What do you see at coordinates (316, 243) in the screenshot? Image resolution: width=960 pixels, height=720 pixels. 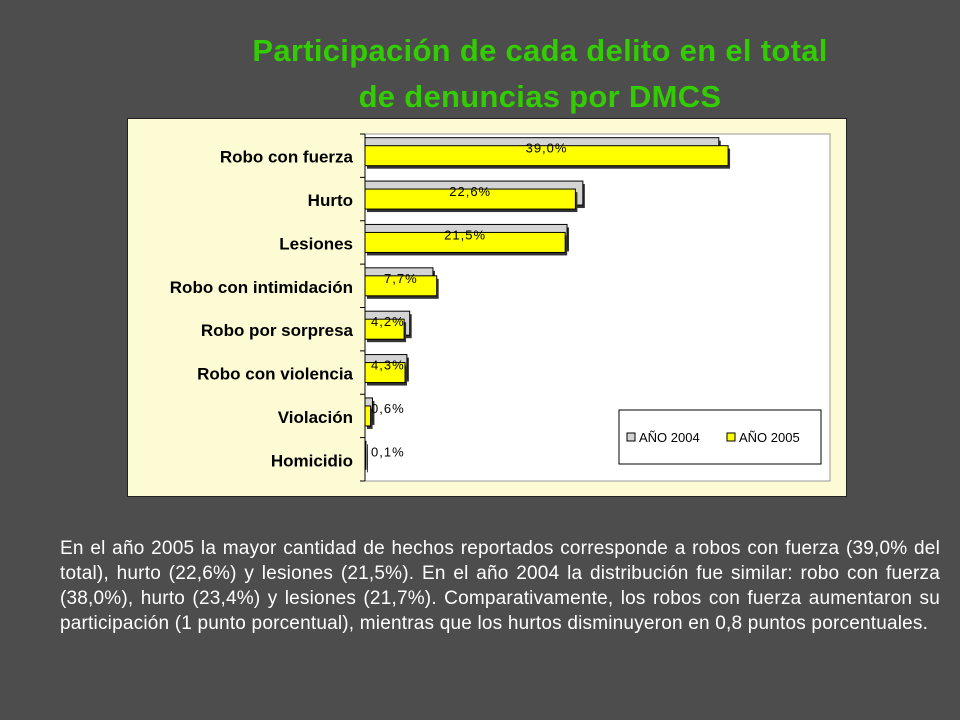 I see `category-label: Lesiones` at bounding box center [316, 243].